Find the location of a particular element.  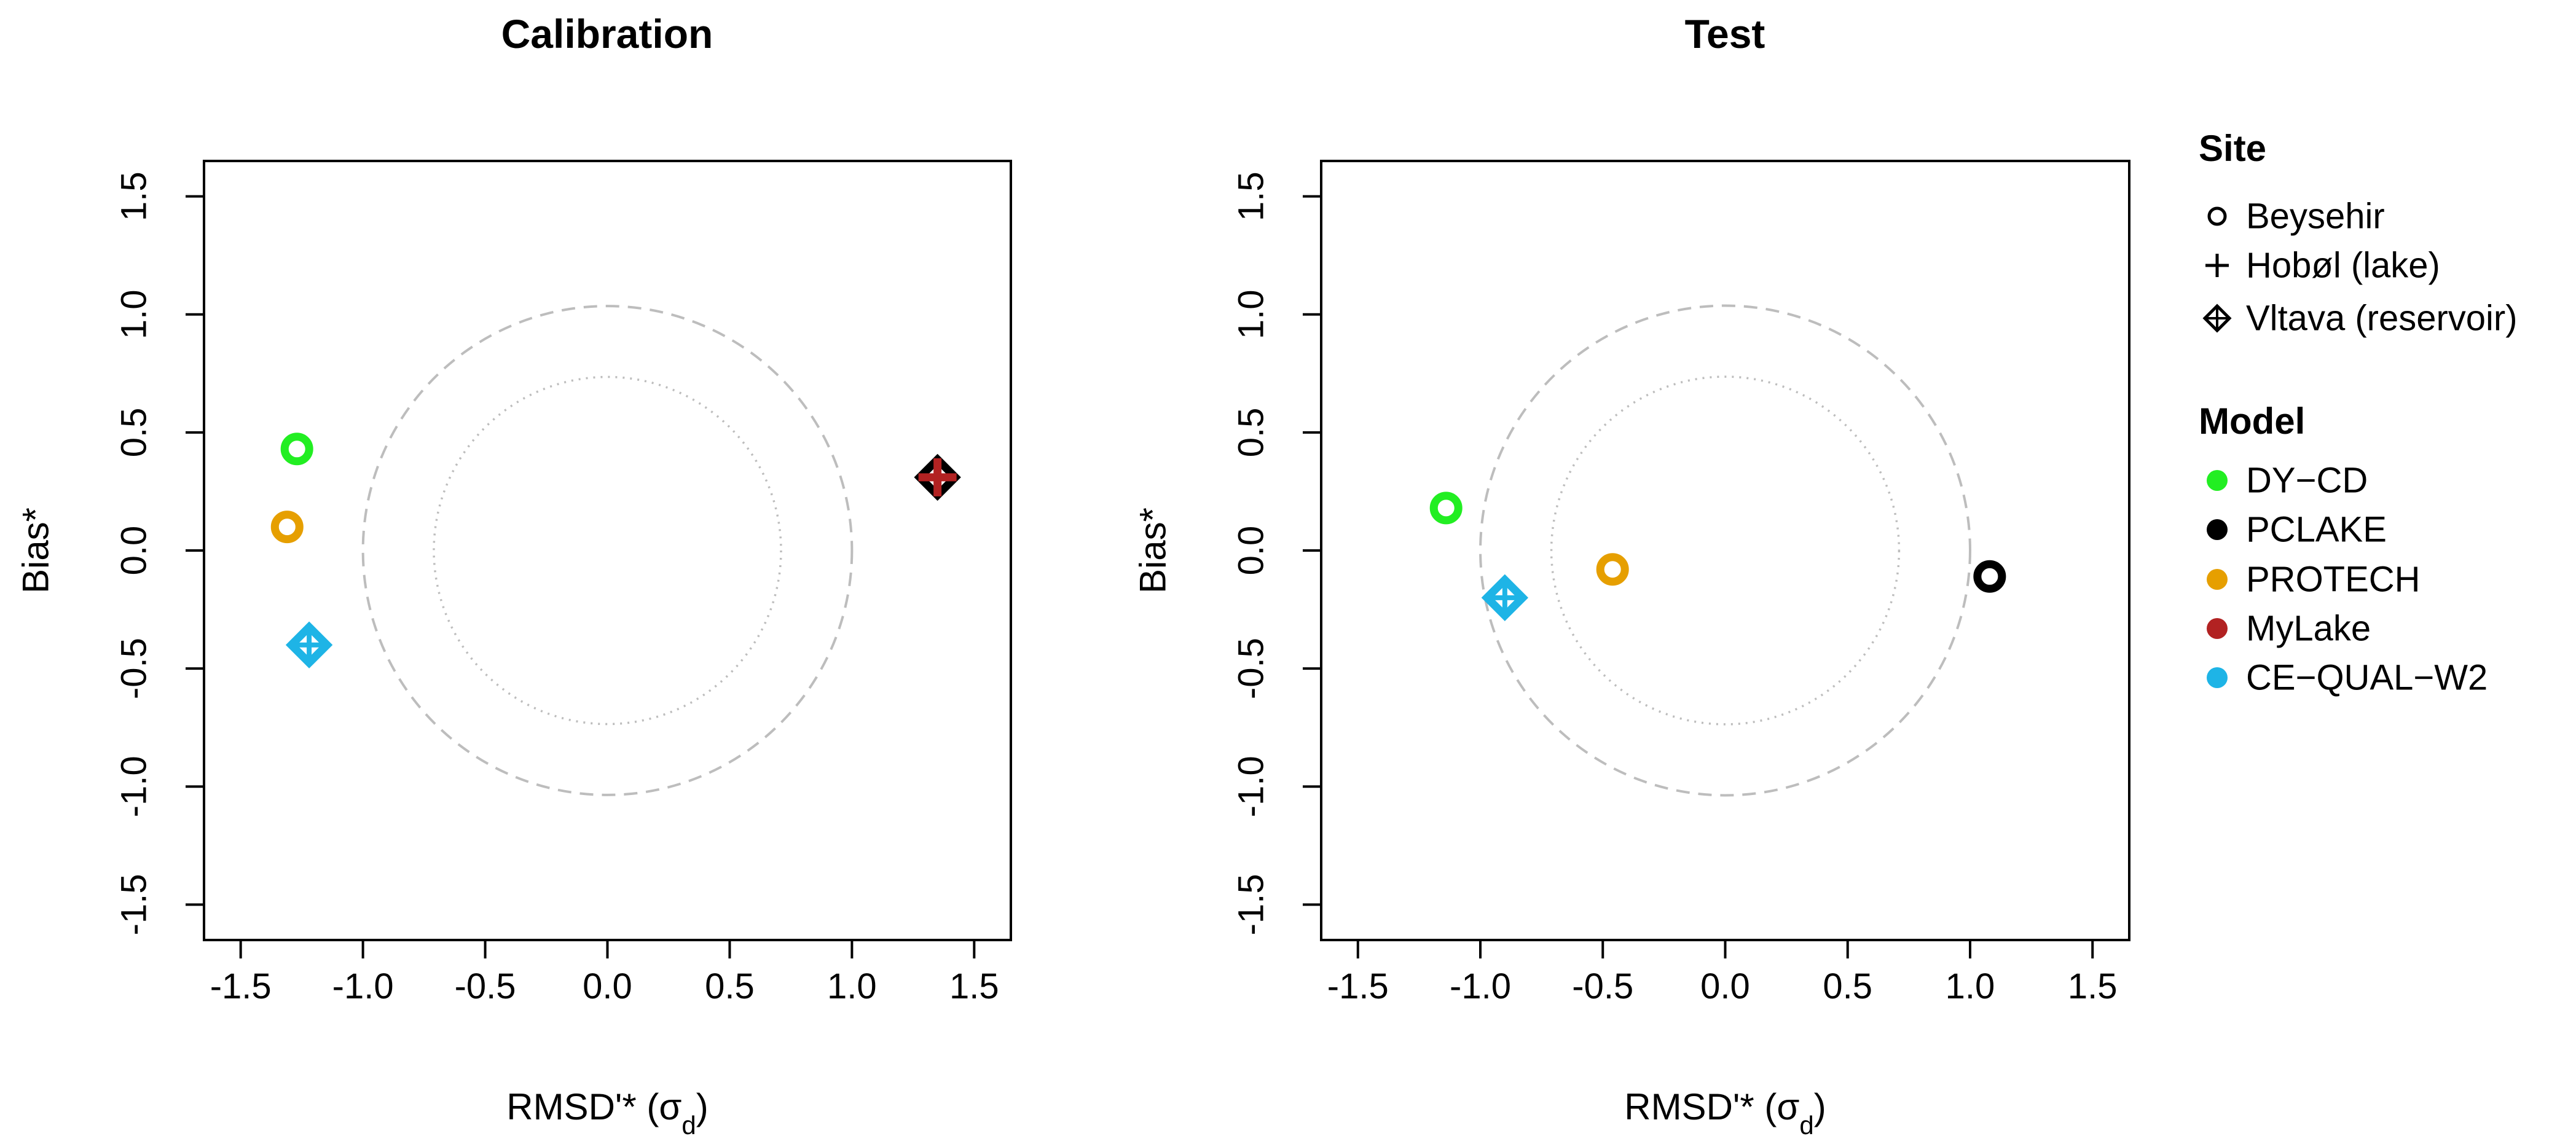

legend-site-title: Site is located at coordinates (2232, 149).